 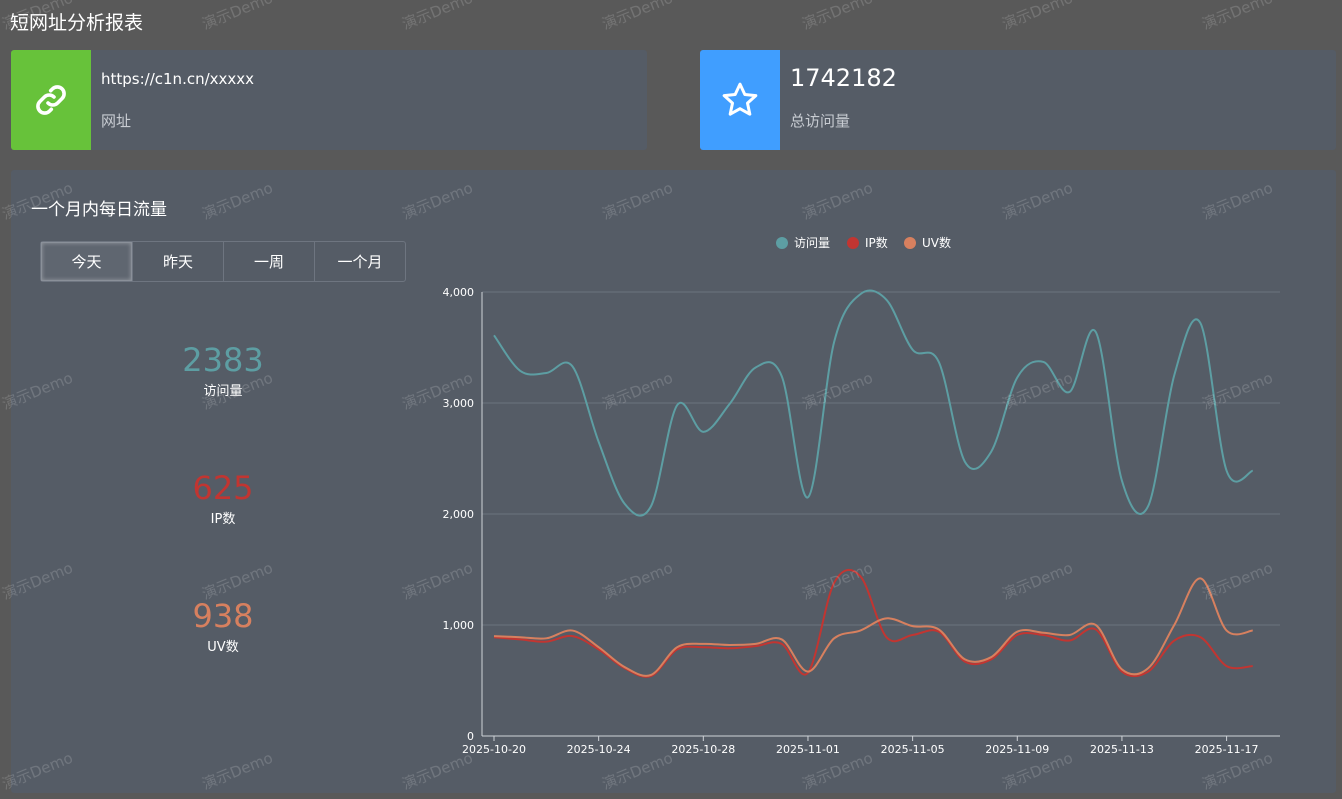 I want to click on stat-uv: 938 UV数, so click(x=223, y=626).